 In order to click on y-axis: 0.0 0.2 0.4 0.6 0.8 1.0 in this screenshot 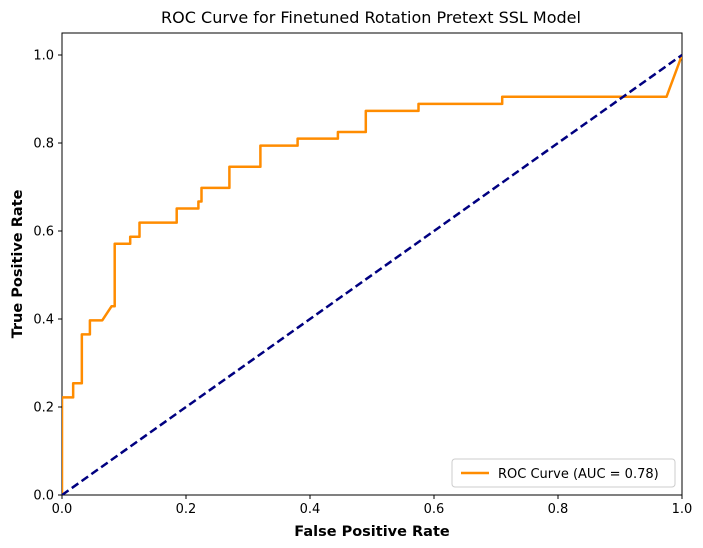, I will do `click(47, 276)`.